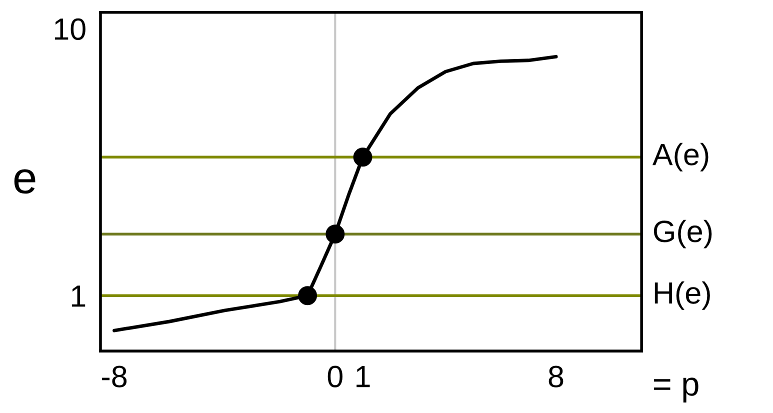  What do you see at coordinates (335, 377) in the screenshot?
I see `x-tick-label: 0` at bounding box center [335, 377].